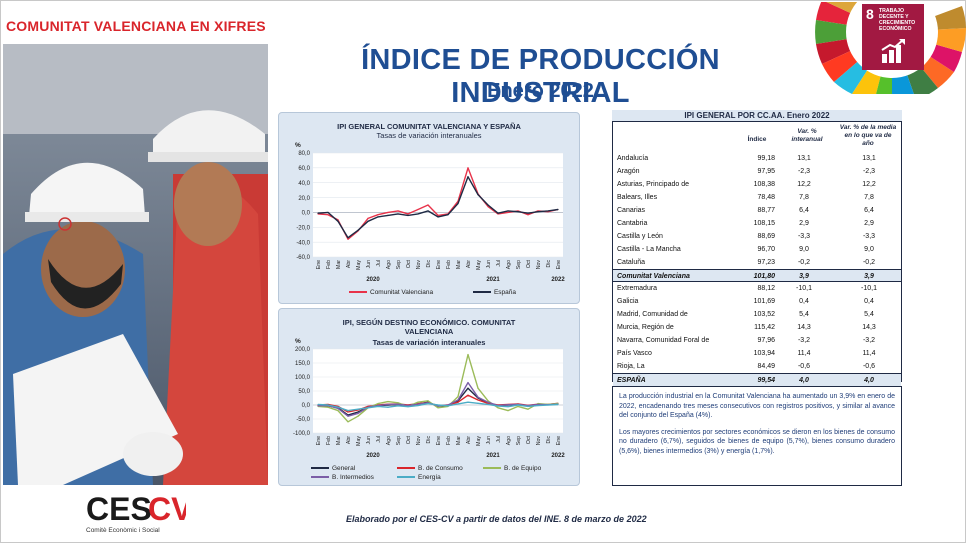  Describe the element at coordinates (440, 468) in the screenshot. I see `legend-item: B. de Consumo` at that location.